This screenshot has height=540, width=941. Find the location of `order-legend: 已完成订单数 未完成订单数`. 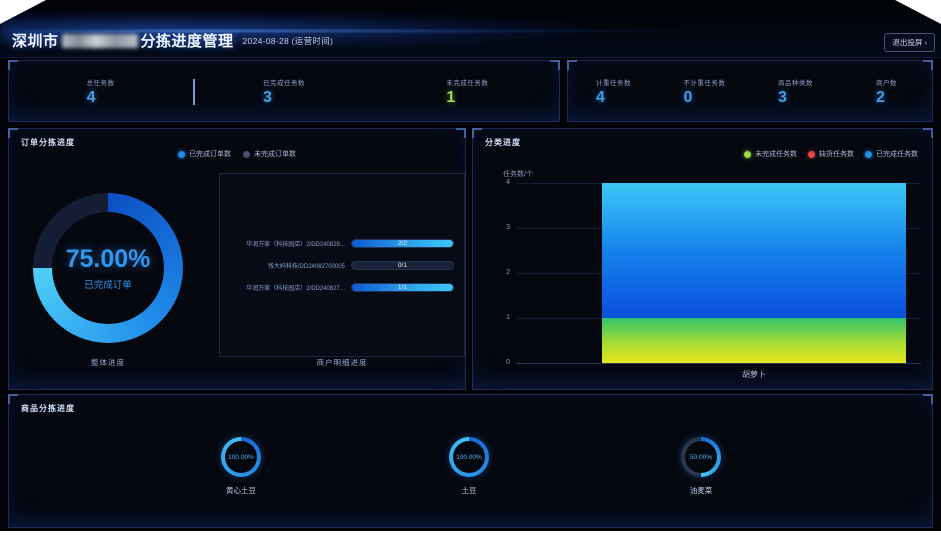

order-legend: 已完成订单数 未完成订单数 is located at coordinates (237, 154).